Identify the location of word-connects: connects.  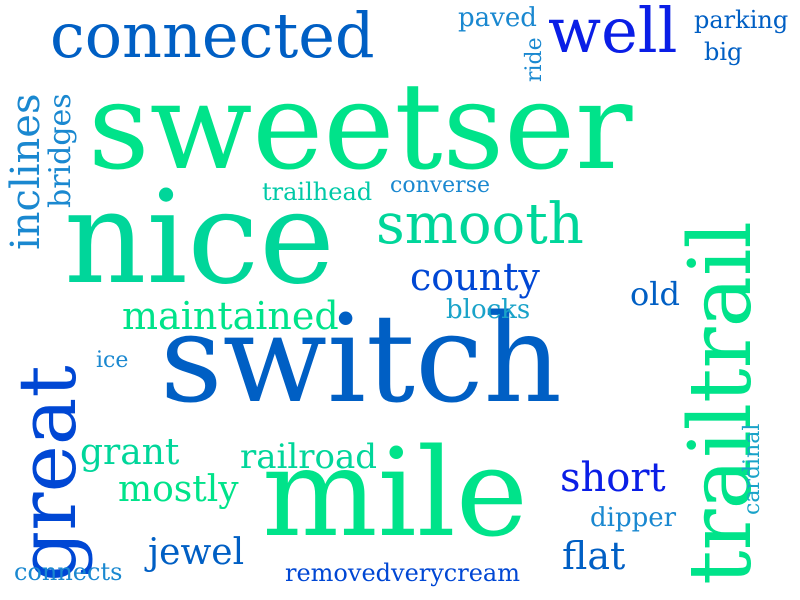
(68, 572).